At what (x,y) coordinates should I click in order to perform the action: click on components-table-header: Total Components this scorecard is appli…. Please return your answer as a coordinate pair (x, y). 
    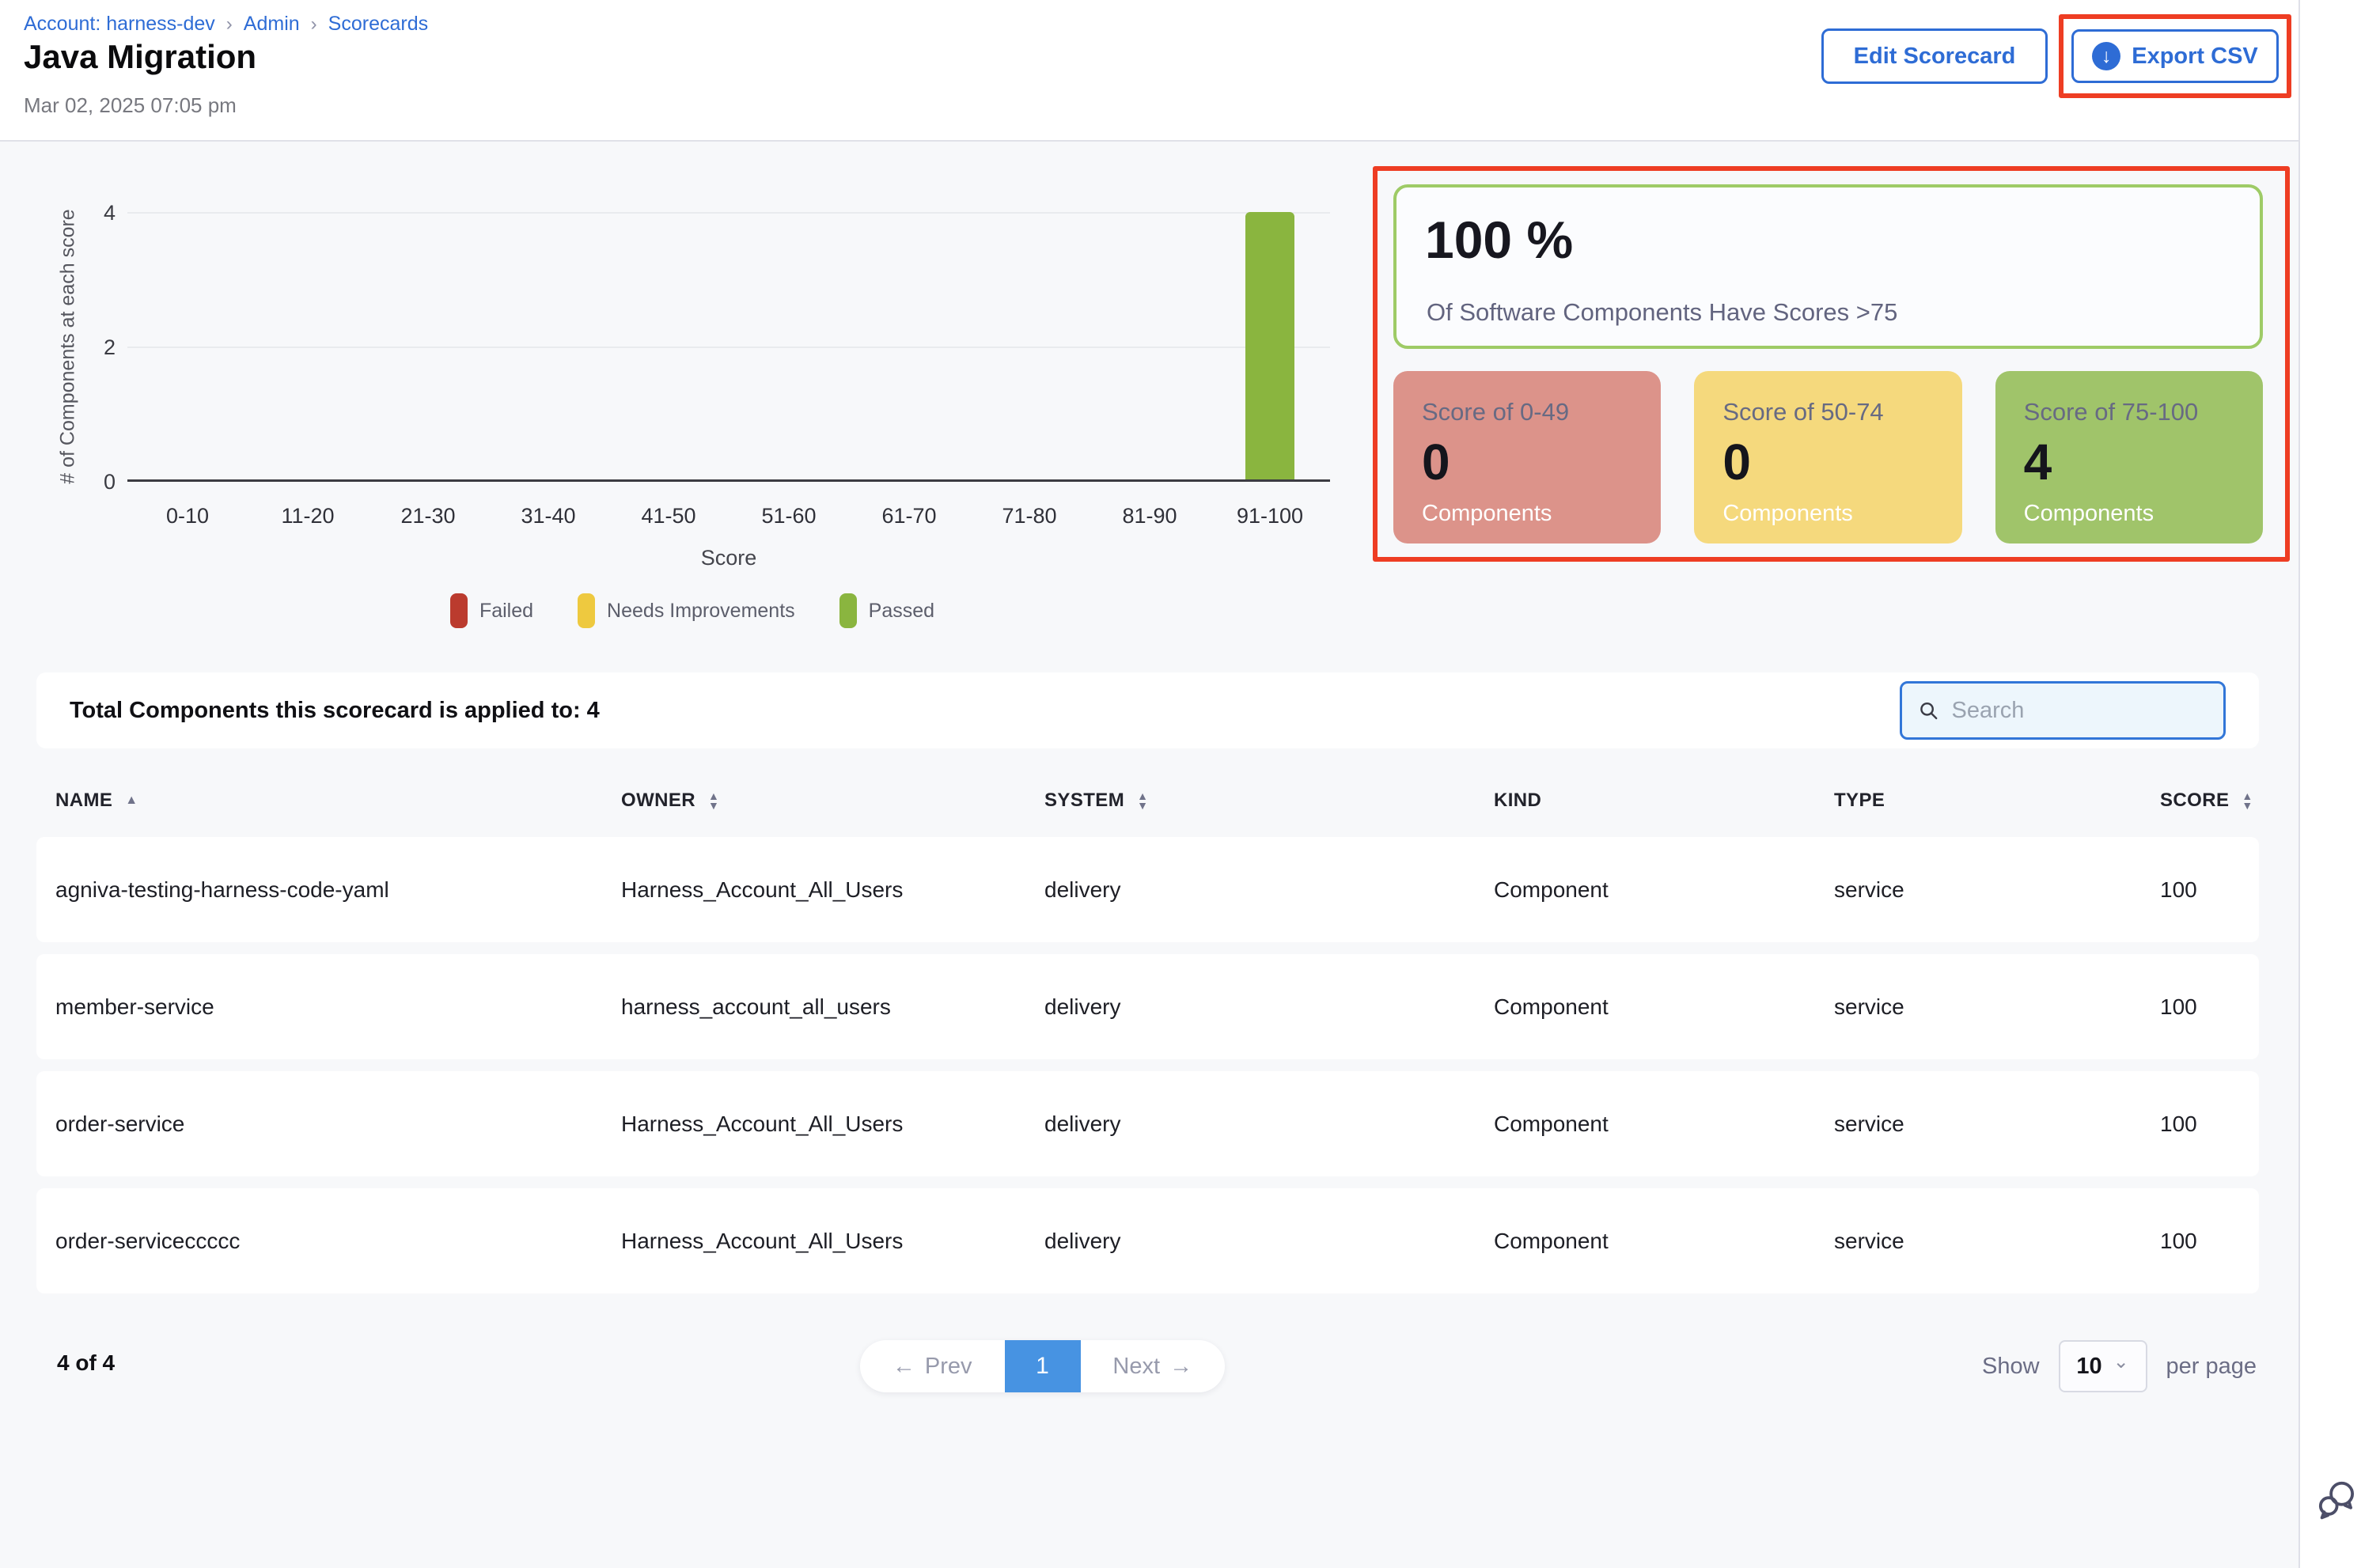
    Looking at the image, I should click on (1147, 710).